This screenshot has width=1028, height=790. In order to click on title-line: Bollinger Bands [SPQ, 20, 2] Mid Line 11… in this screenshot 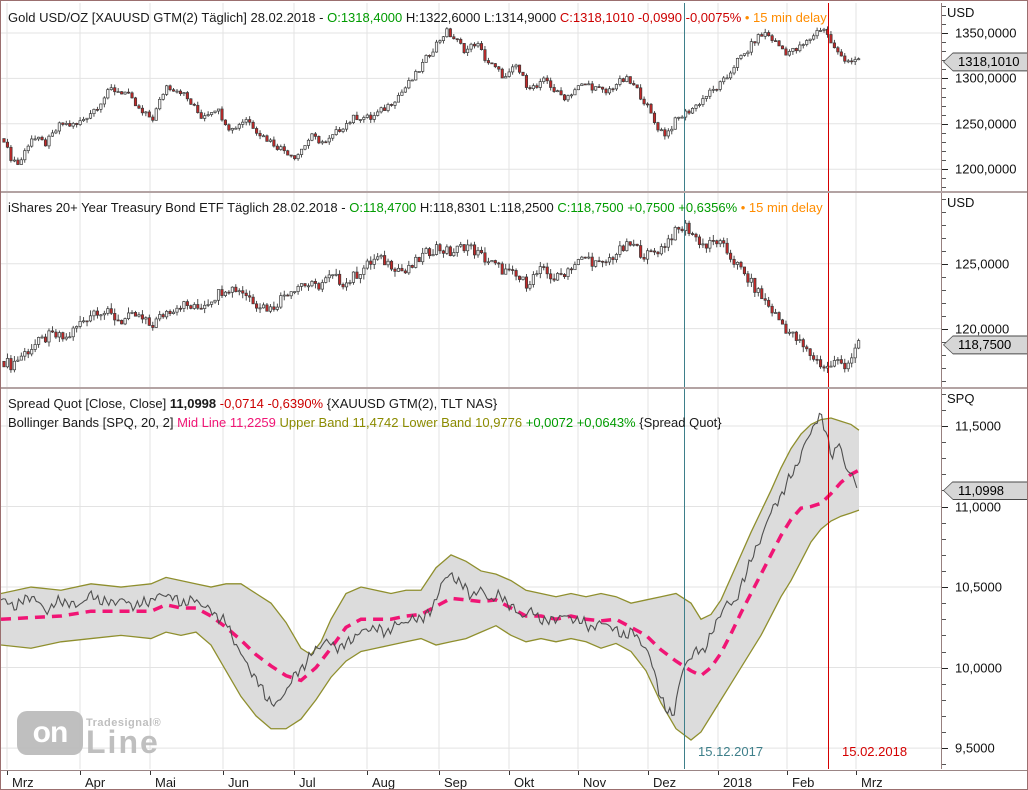, I will do `click(365, 422)`.